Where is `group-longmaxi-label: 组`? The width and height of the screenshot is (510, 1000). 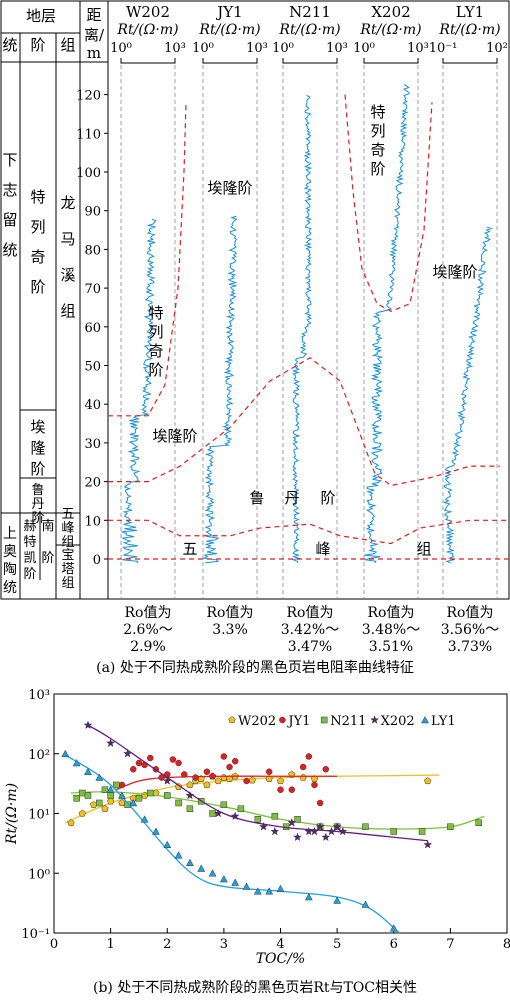 group-longmaxi-label: 组 is located at coordinates (67, 311).